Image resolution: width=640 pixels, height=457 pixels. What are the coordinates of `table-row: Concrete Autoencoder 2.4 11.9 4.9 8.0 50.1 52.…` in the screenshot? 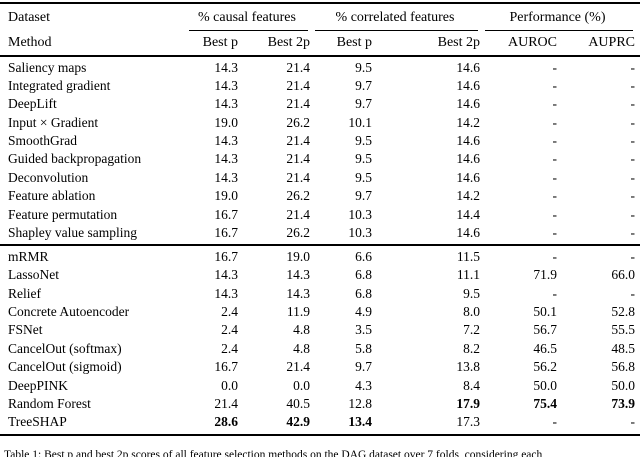 It's located at (320, 312).